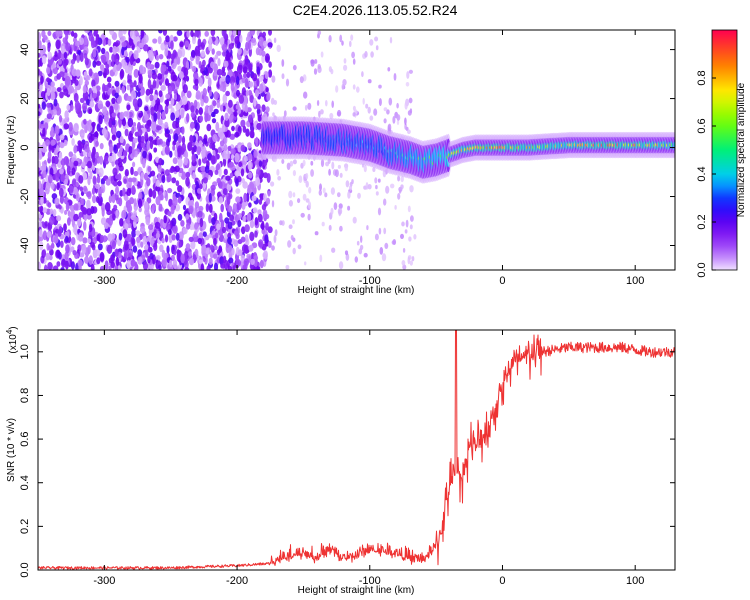  What do you see at coordinates (25, 482) in the screenshot?
I see `snr-ytick-label: 0.4` at bounding box center [25, 482].